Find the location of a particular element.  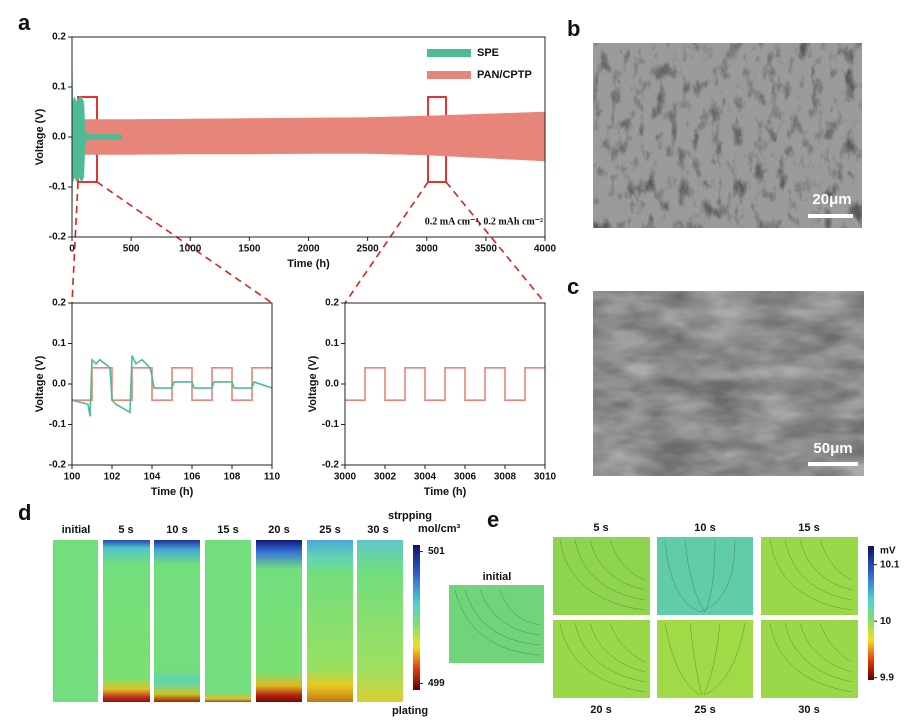

potential-maps: initial 5 s 10 s 15 s 20 s 25 s 30 s mV is located at coordinates (672, 619).